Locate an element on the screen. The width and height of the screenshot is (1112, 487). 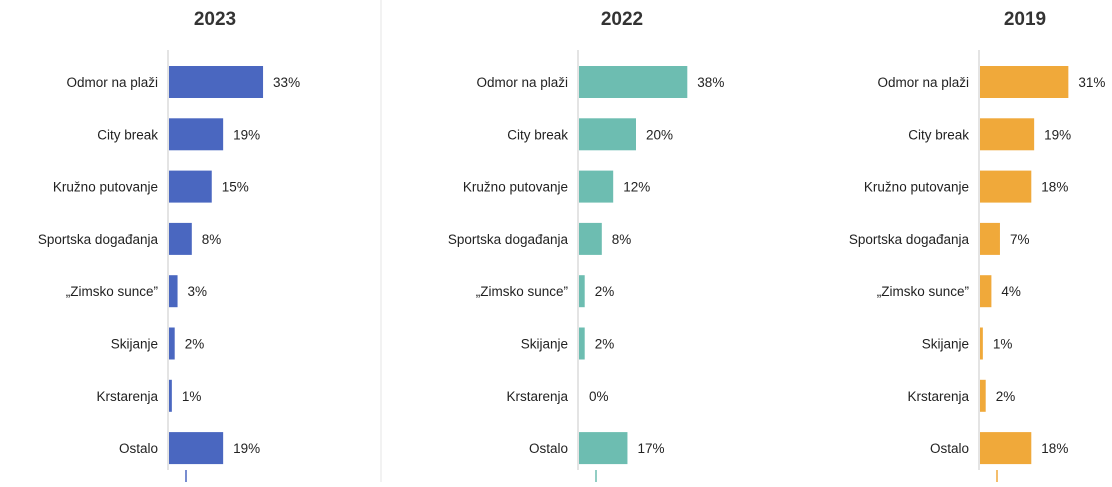
chart-title: 2023 is located at coordinates (215, 19).